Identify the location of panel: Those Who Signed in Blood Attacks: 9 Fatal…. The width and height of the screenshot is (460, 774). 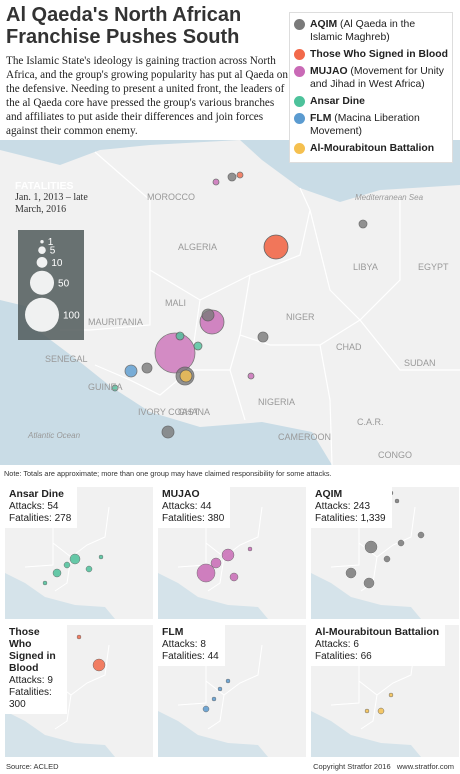
(79, 691).